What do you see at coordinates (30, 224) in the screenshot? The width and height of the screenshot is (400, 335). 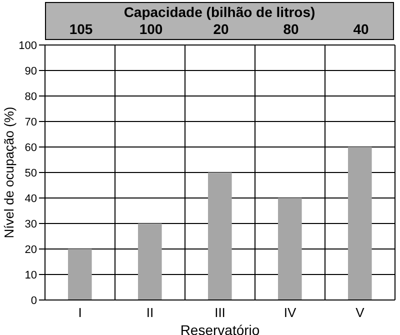 I see `y-tick-label: 30` at bounding box center [30, 224].